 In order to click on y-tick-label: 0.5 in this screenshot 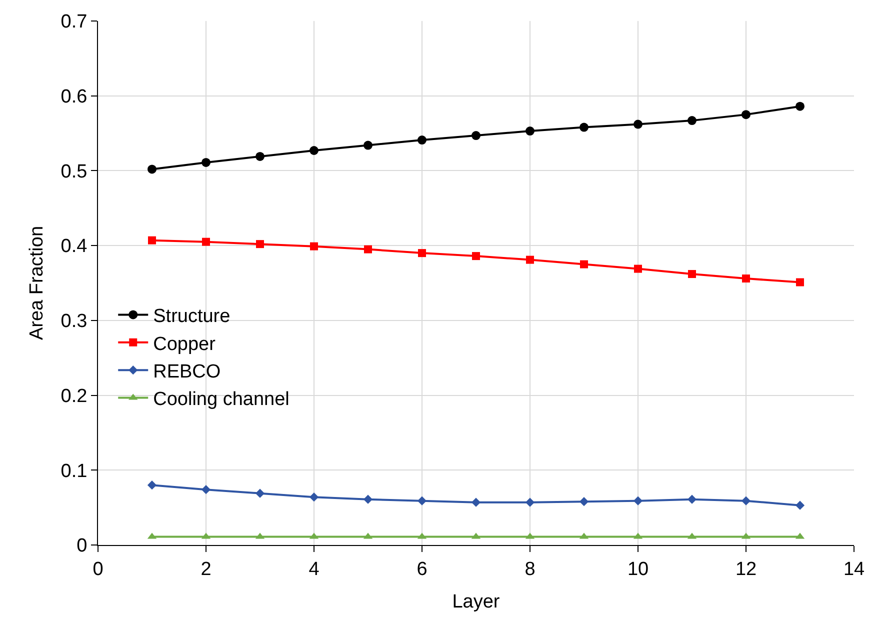, I will do `click(74, 171)`.